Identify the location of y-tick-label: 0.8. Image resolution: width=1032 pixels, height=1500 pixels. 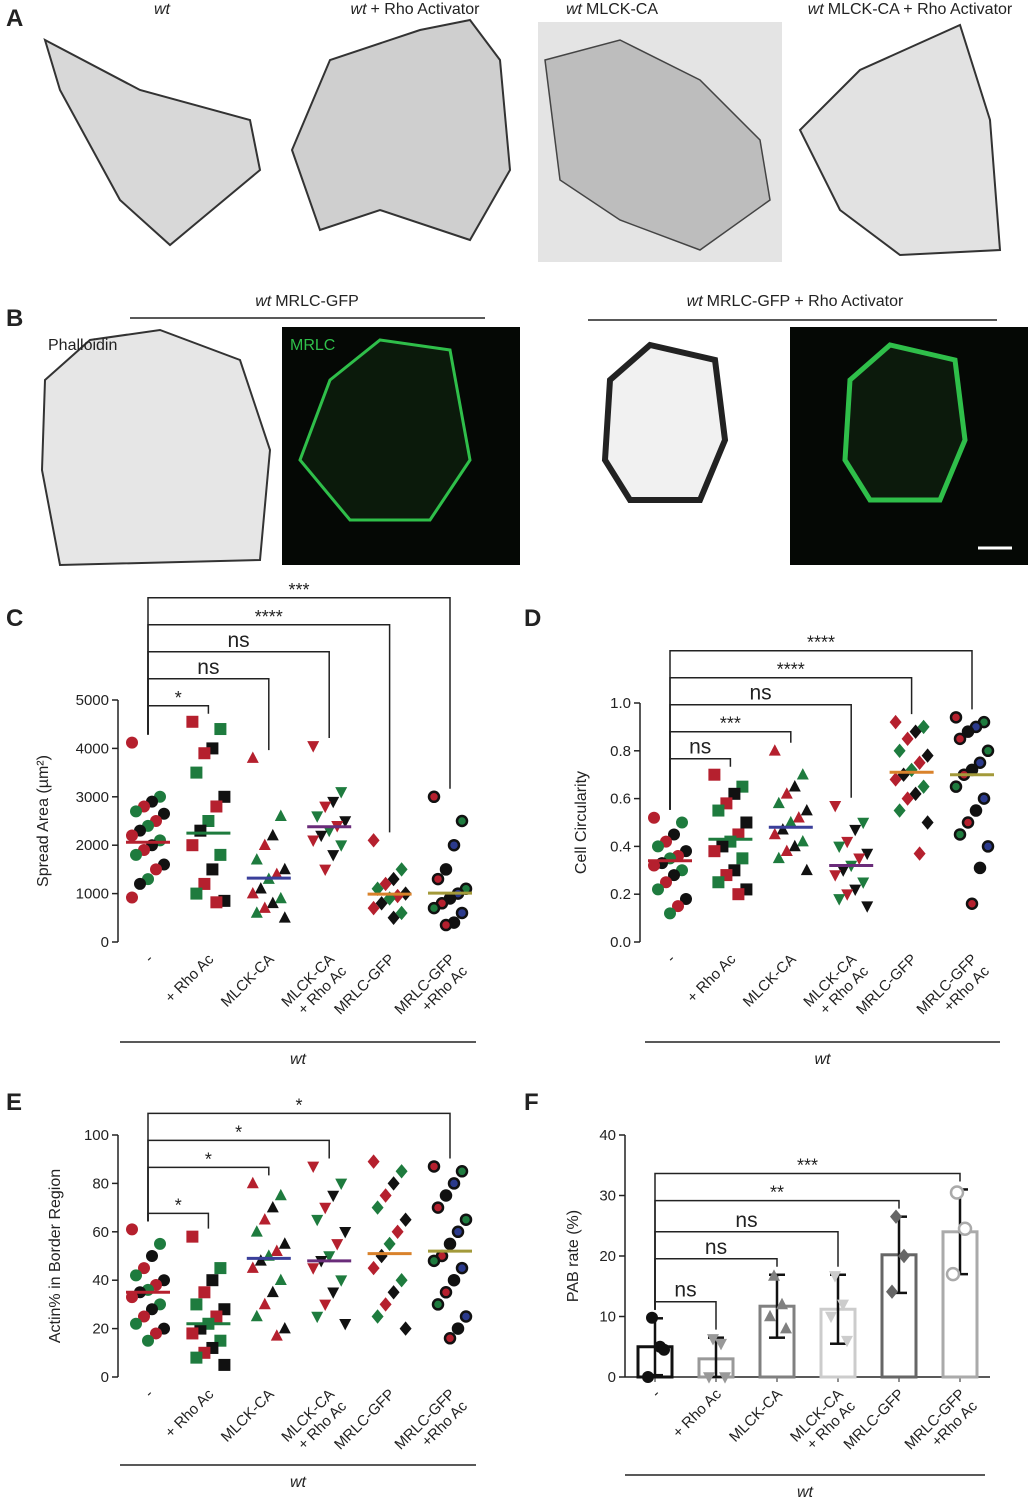
(620, 751).